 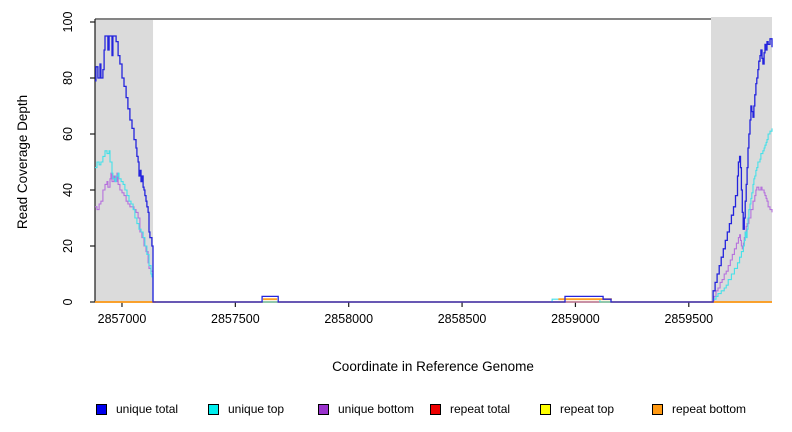 I want to click on y-tick-label: 100, so click(x=68, y=22).